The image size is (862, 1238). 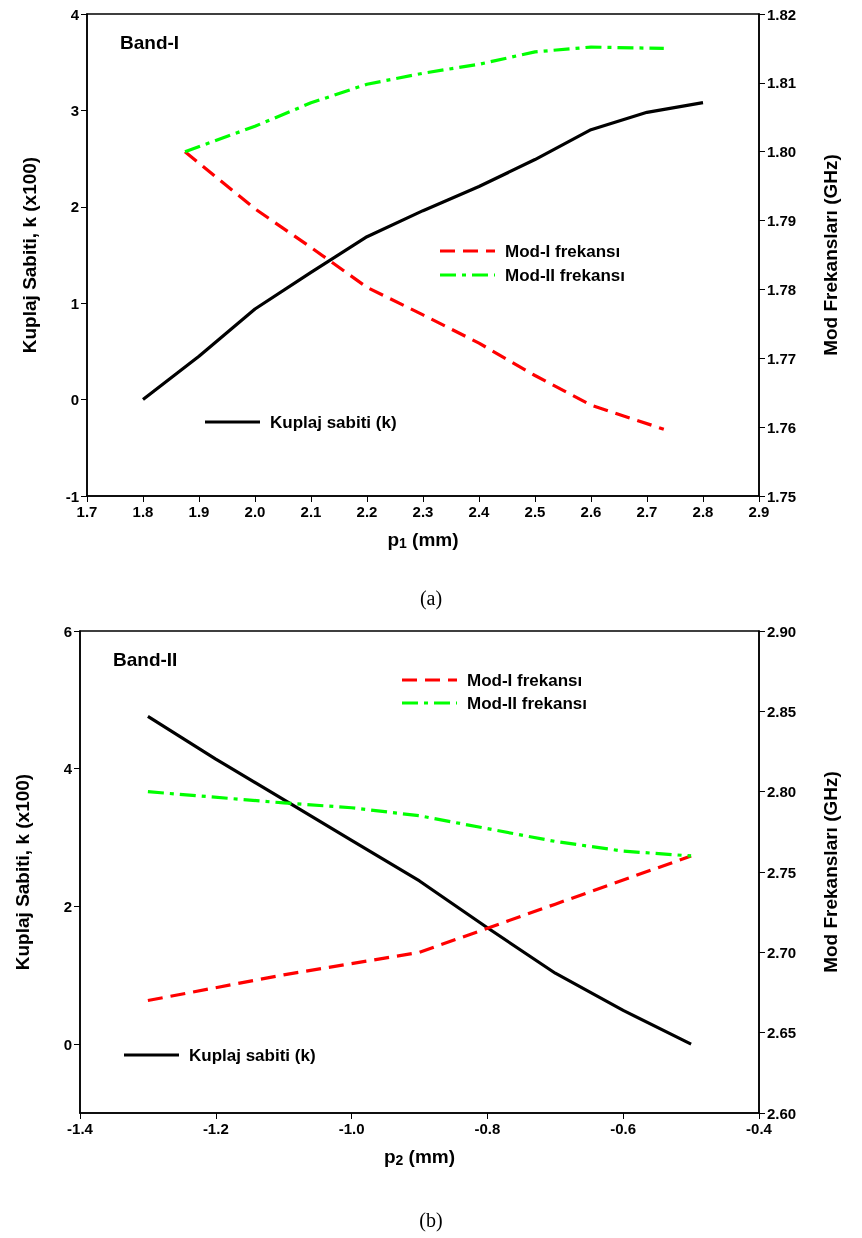 I want to click on x-tick-label: 2.3, so click(x=423, y=511).